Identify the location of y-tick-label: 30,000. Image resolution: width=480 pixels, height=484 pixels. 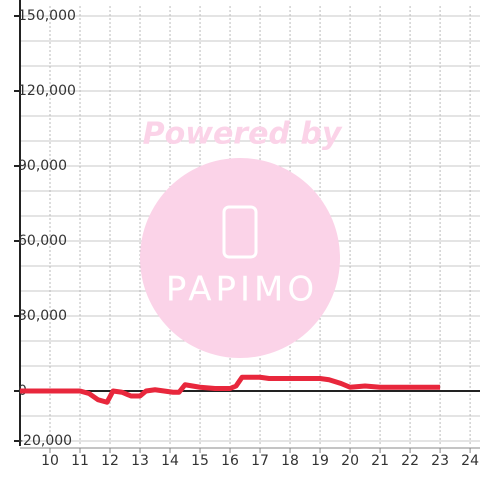
(42, 316).